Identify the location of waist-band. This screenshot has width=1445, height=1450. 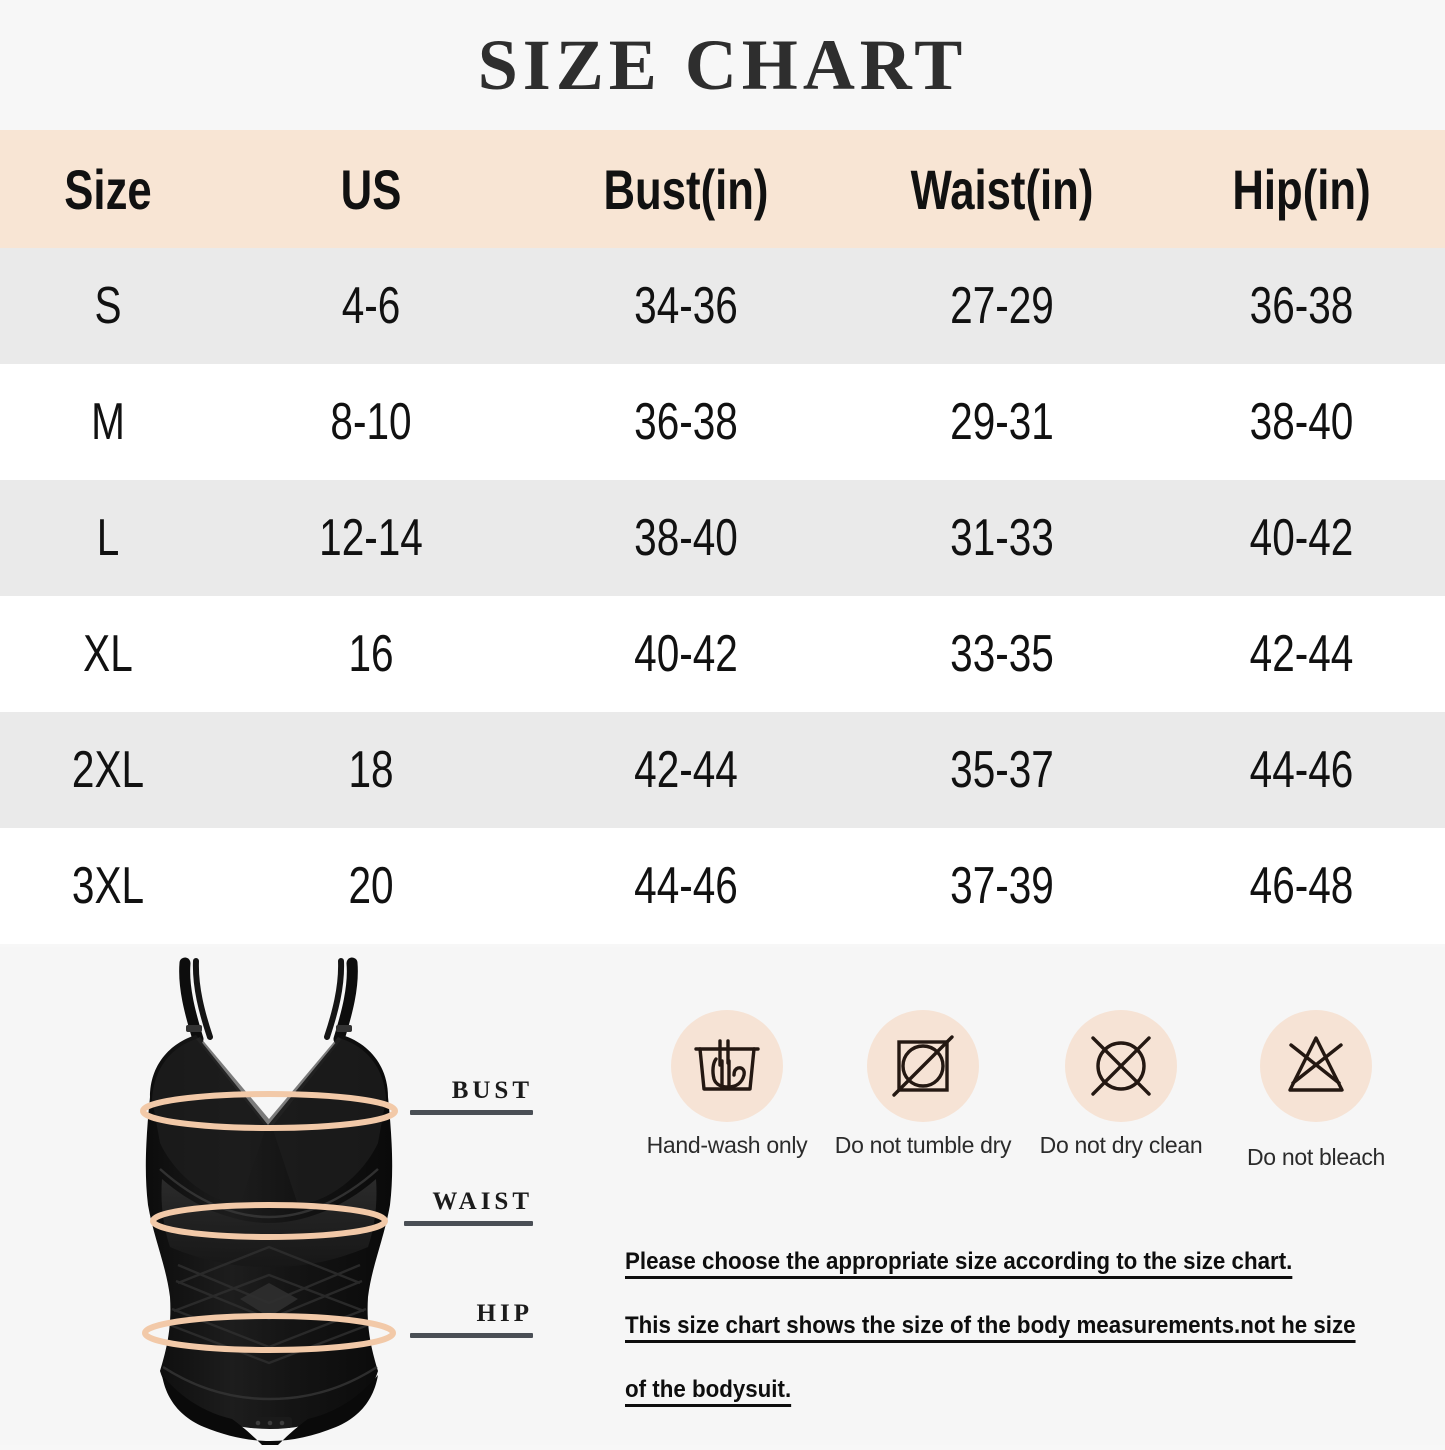
(269, 1221).